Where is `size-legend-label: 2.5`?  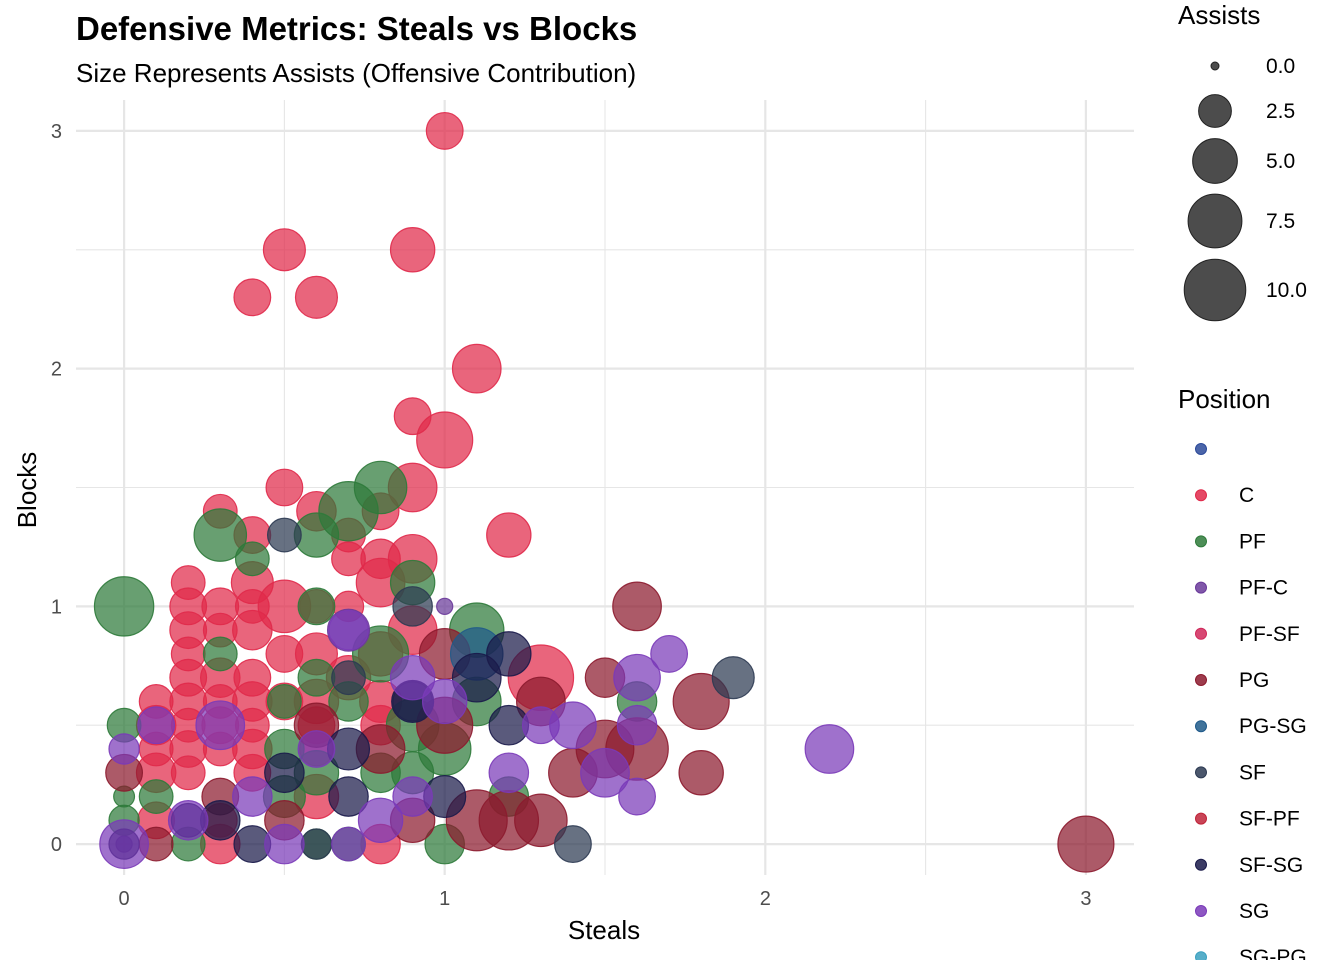 size-legend-label: 2.5 is located at coordinates (1280, 111).